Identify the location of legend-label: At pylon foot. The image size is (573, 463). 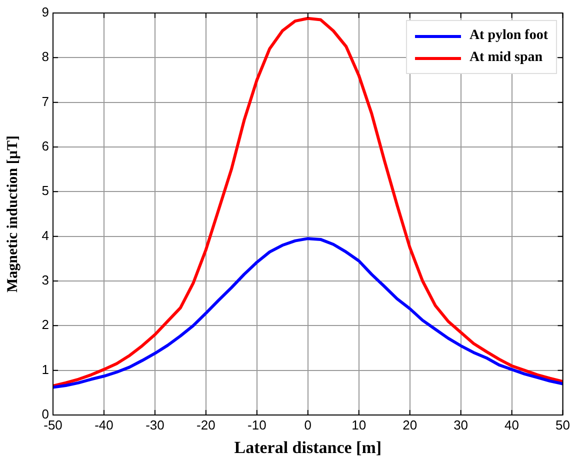
(508, 36).